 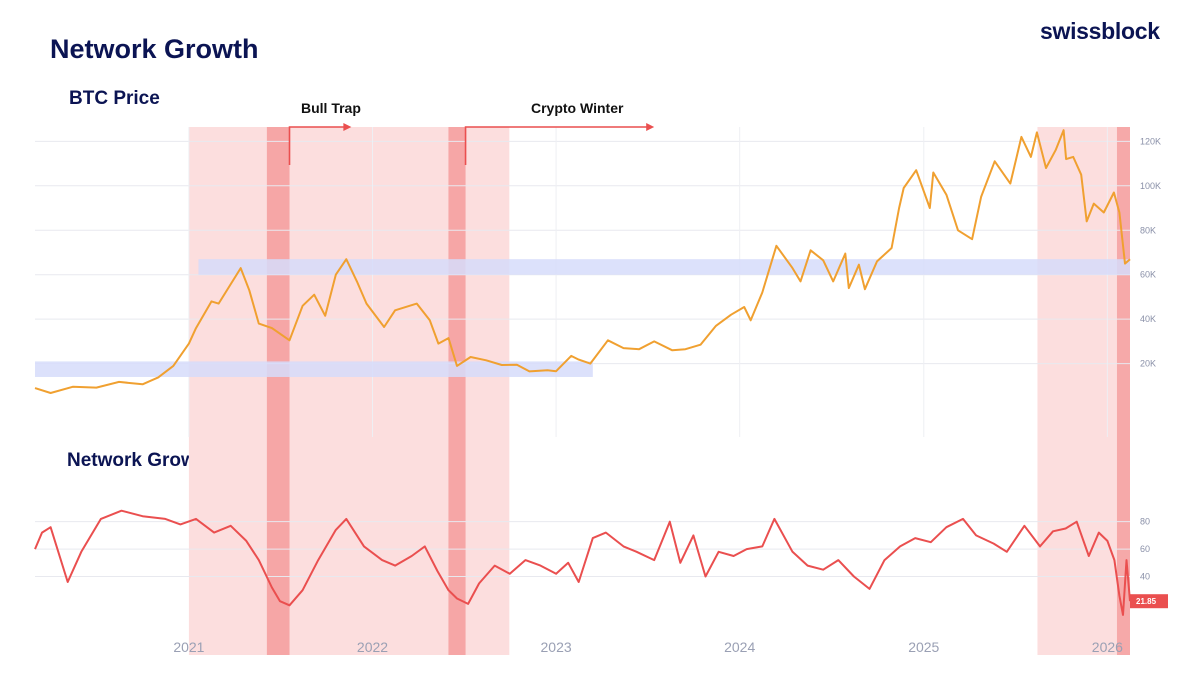 I want to click on annotations: Bull Trap Crypto Winter, so click(x=471, y=132).